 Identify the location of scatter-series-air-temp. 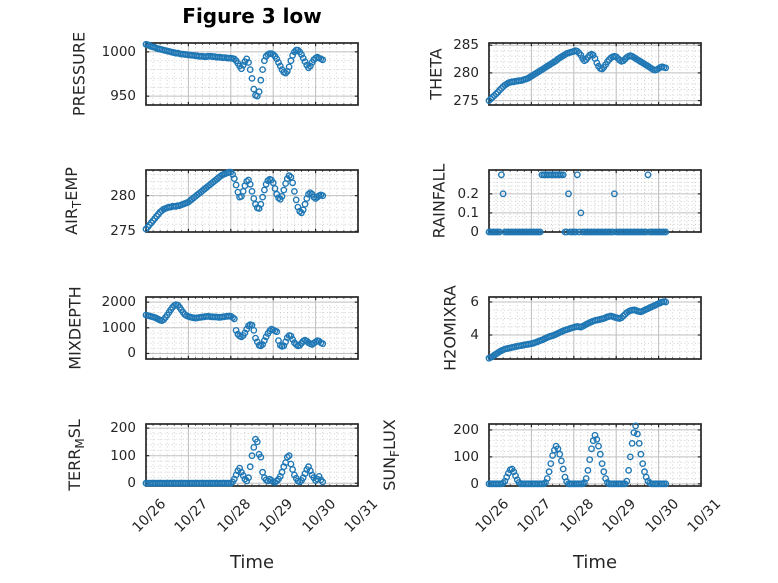
(234, 200).